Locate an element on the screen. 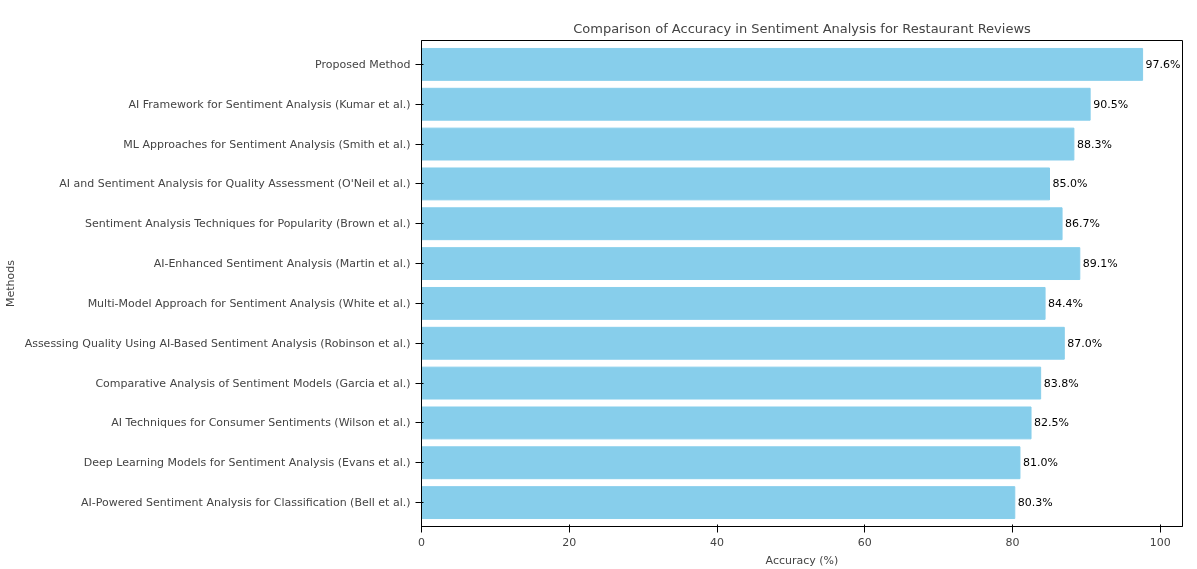  chart-title: Comparison of Accuracy in Sentiment Analysis for Restaurant Reviews is located at coordinates (802, 28).